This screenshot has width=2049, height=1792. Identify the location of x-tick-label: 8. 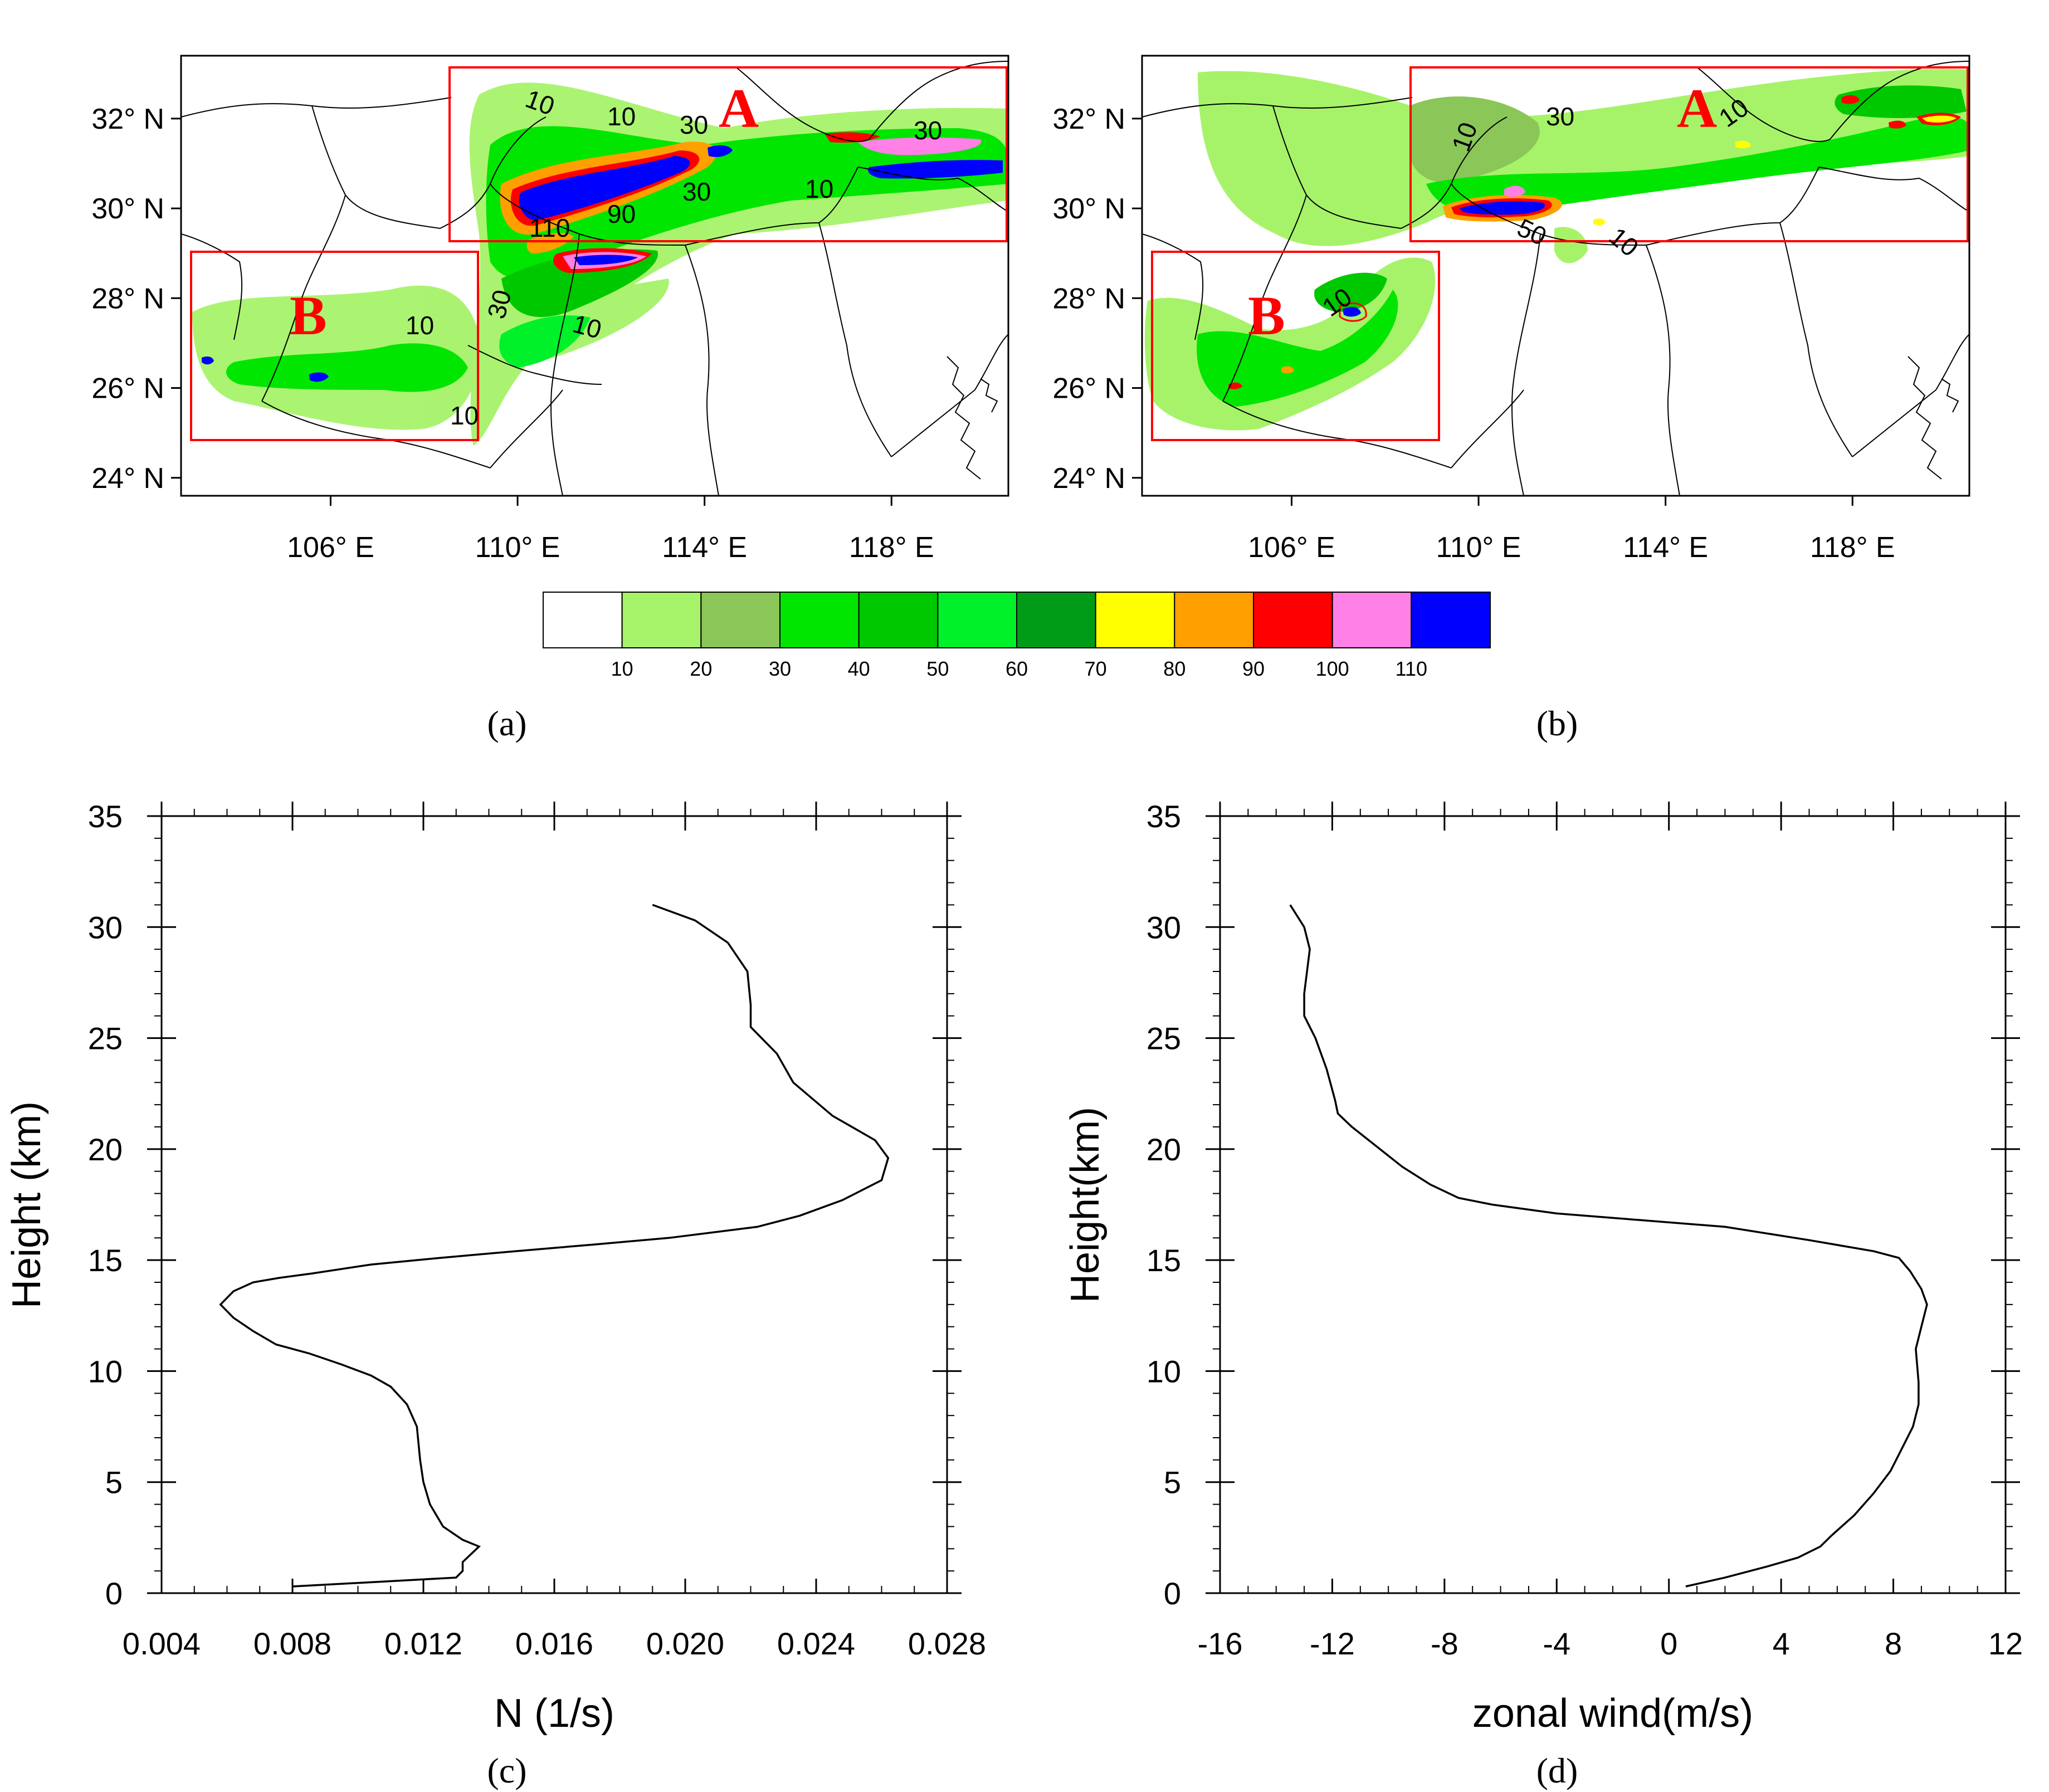
(1894, 1643).